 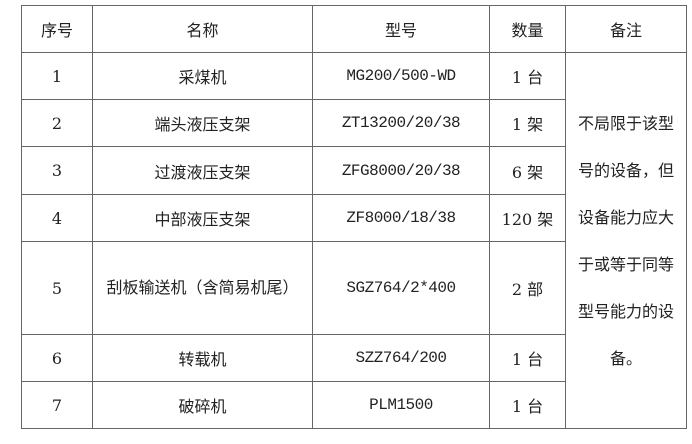 I want to click on cell-no: 7, so click(x=57, y=405).